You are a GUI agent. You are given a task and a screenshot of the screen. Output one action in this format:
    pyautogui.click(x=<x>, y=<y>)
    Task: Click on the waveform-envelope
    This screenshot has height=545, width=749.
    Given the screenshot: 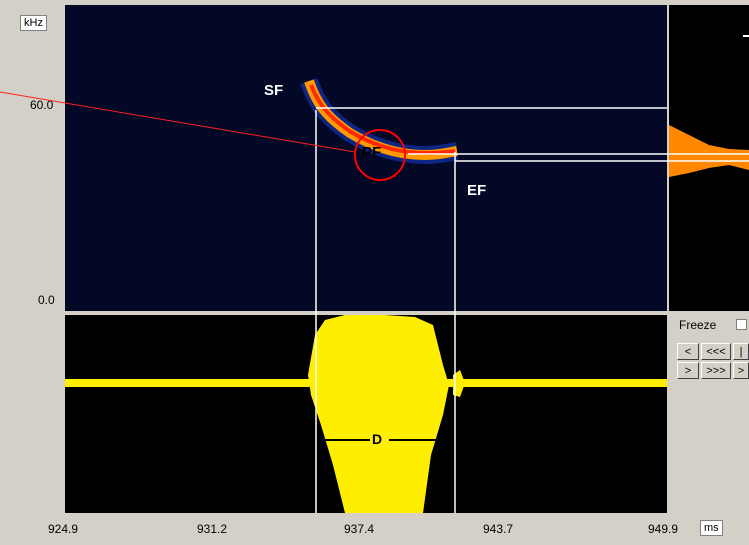 What is the action you would take?
    pyautogui.click(x=378, y=414)
    